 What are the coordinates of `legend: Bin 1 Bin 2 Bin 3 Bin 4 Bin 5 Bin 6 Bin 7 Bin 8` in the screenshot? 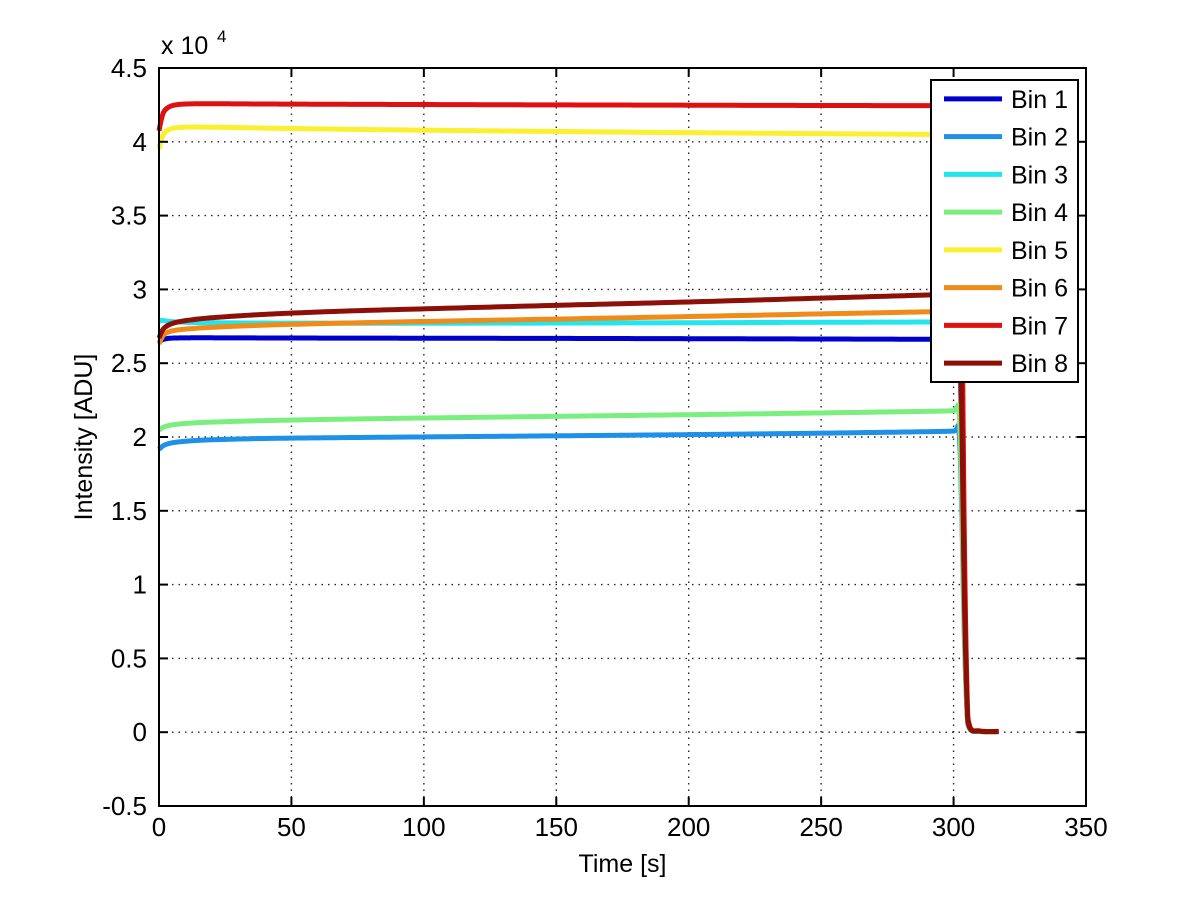 It's located at (1004, 231).